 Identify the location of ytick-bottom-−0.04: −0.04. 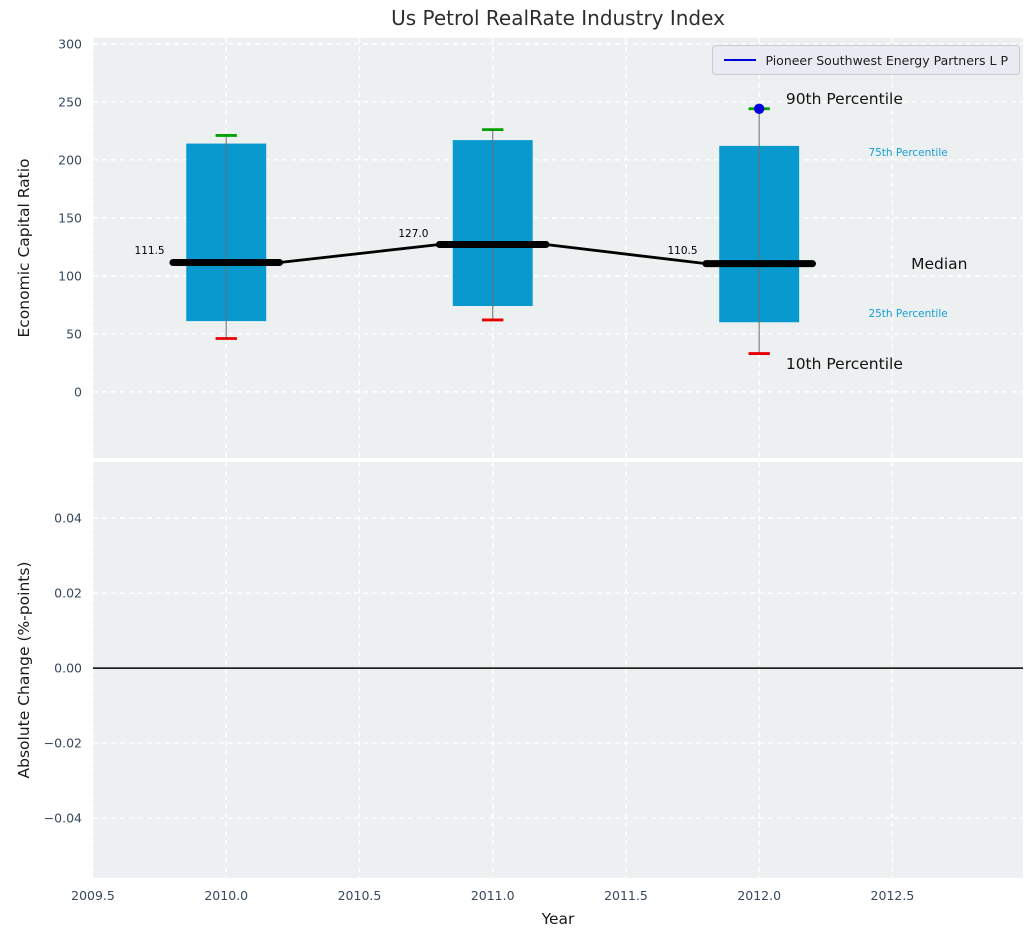
(62, 818).